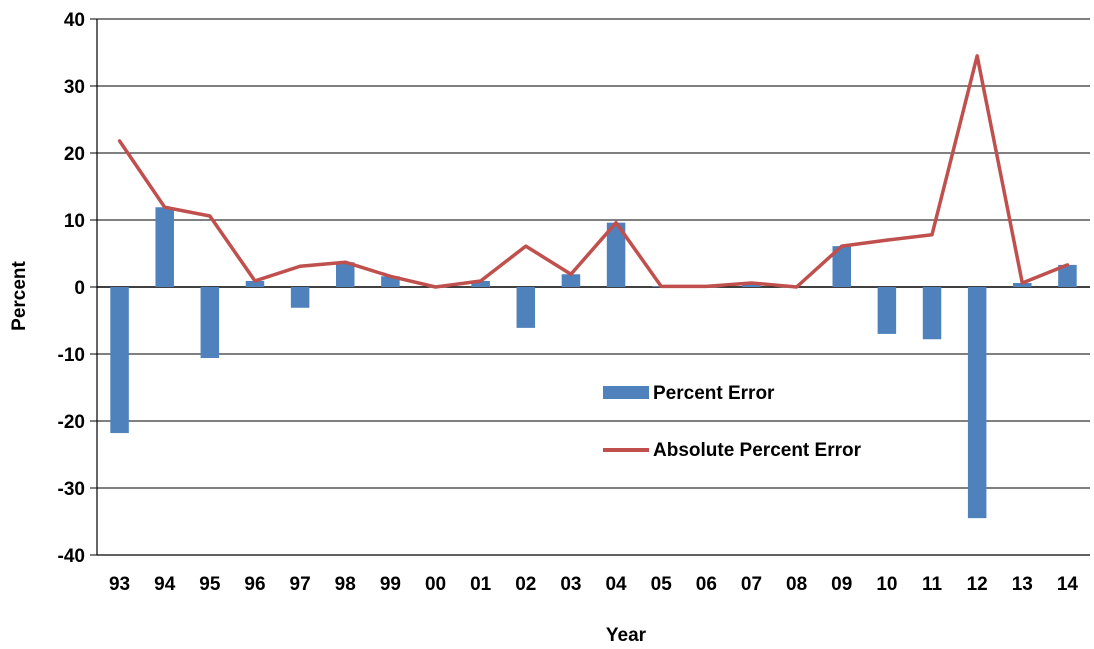  Describe the element at coordinates (74, 87) in the screenshot. I see `y-tick-label-30: 30` at that location.